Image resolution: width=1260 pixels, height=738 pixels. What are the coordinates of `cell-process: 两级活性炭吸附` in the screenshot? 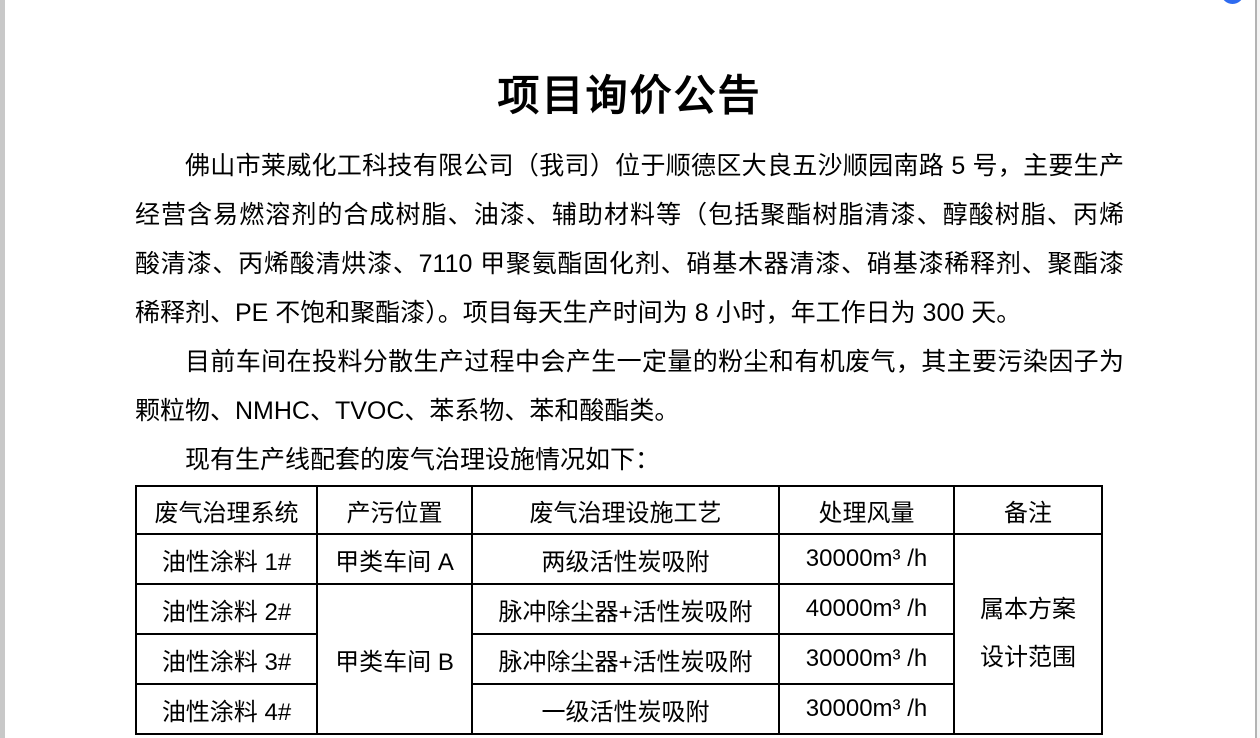 It's located at (625, 559).